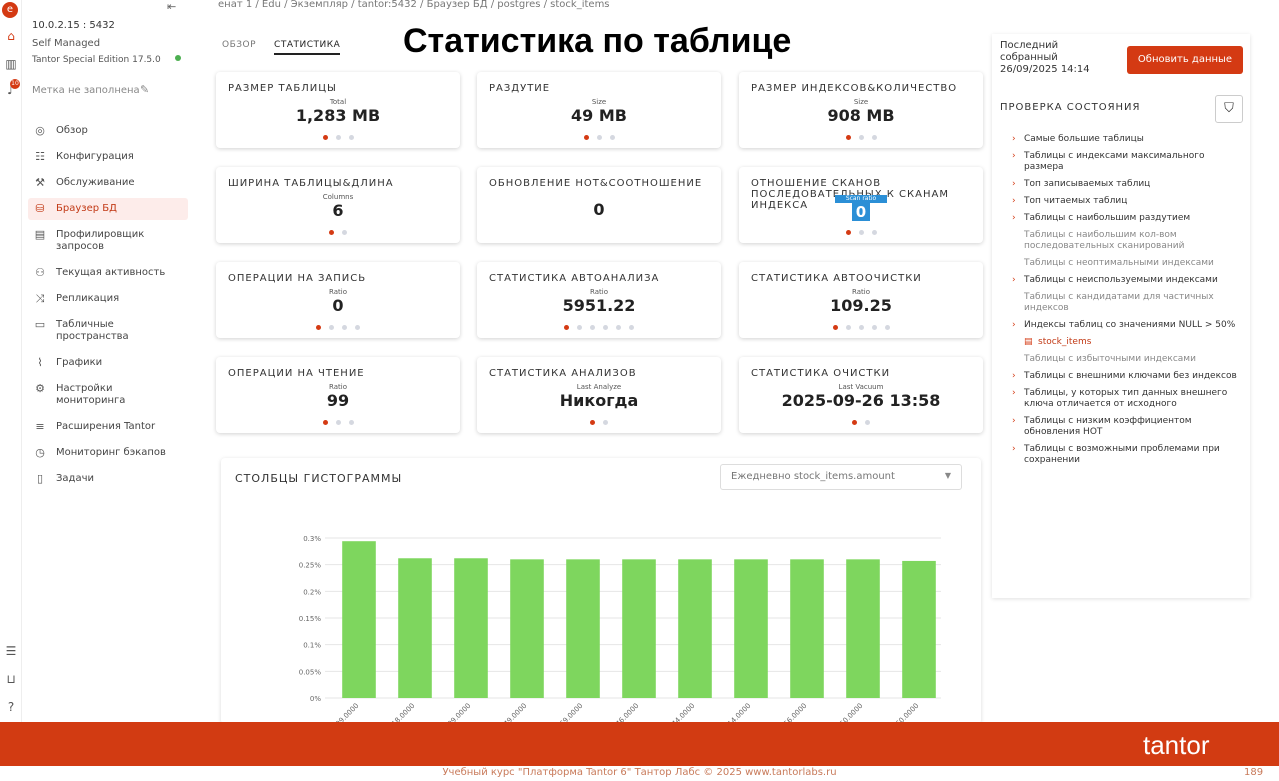 The image size is (1279, 781). I want to click on x-tick-label: 460.0000, so click(905, 713).